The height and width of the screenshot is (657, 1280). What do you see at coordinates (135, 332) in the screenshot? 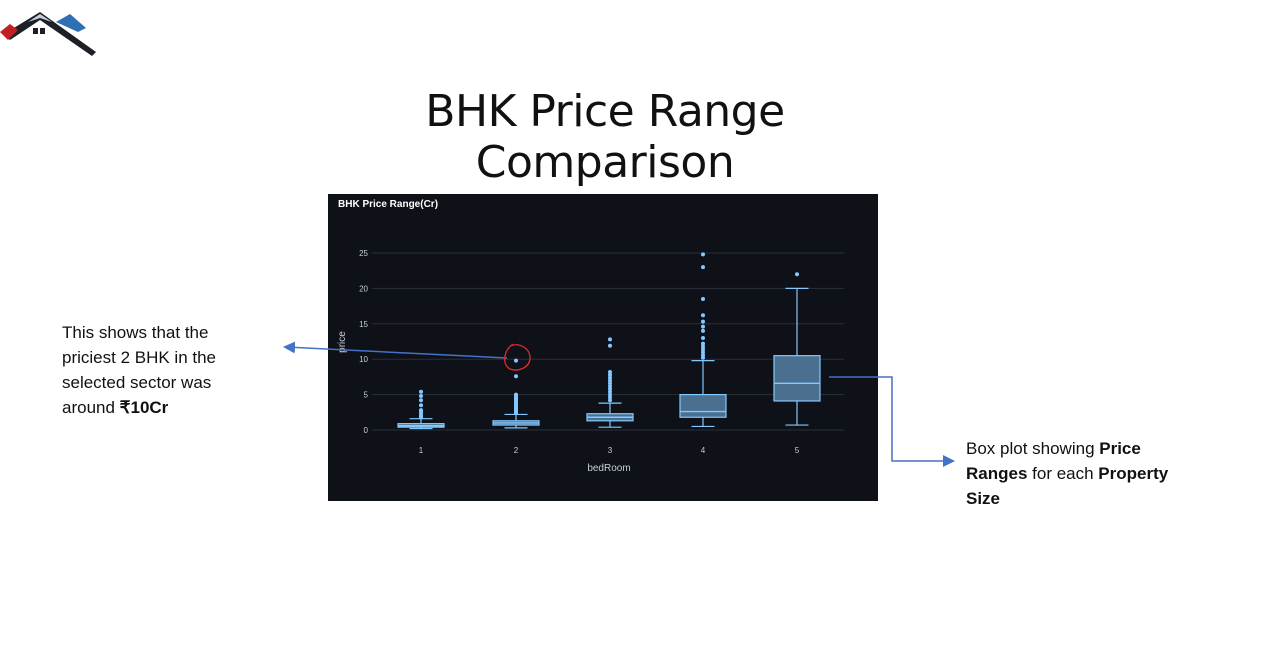
I see `left-annotation-line-1: This shows that the` at bounding box center [135, 332].